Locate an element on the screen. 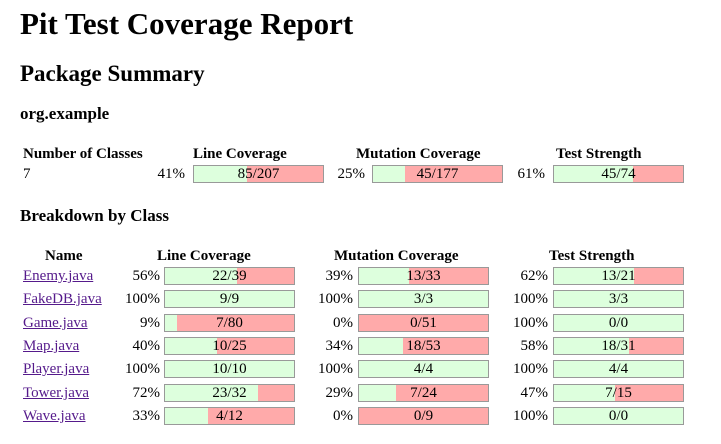 This screenshot has height=444, width=721. mutation-coverage-percent: 34% is located at coordinates (339, 346).